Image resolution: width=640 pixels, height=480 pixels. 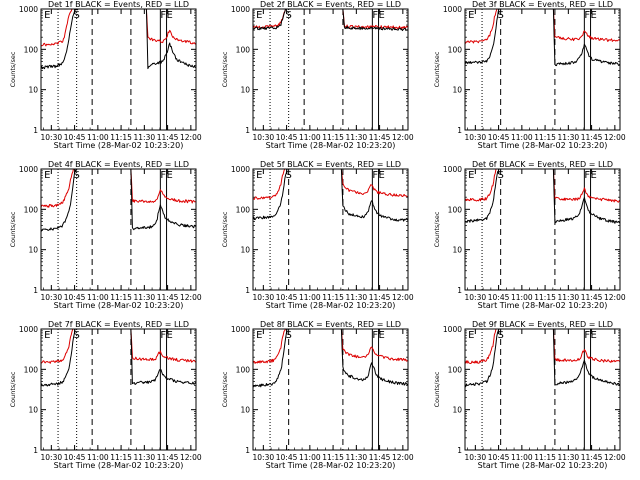 What do you see at coordinates (330, 324) in the screenshot?
I see `panel-title: Det 8f BLACK = Events, RED = LLD` at bounding box center [330, 324].